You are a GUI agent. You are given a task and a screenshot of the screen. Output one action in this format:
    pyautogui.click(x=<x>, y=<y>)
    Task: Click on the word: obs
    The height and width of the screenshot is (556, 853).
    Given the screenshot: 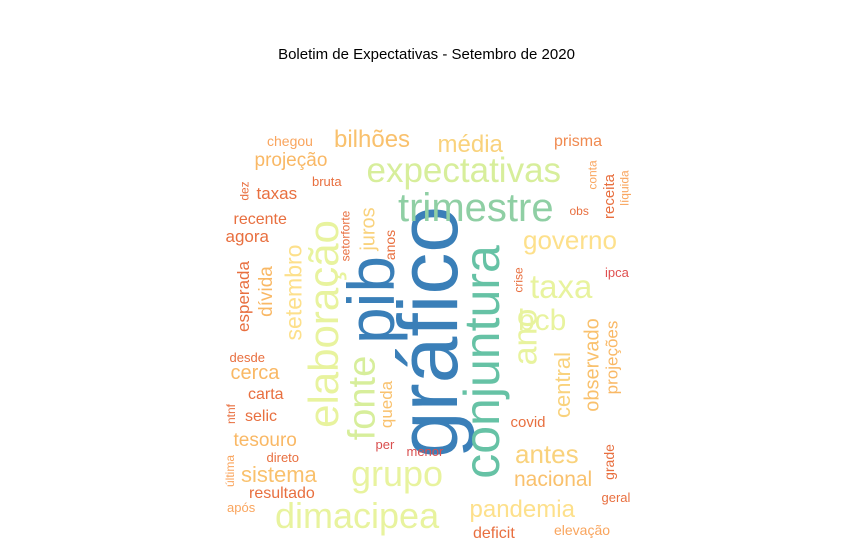 What is the action you would take?
    pyautogui.click(x=579, y=211)
    